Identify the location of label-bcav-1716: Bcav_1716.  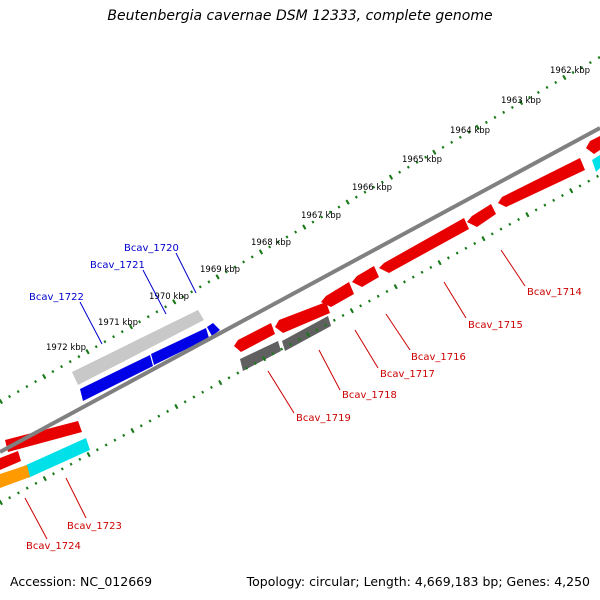
(438, 357).